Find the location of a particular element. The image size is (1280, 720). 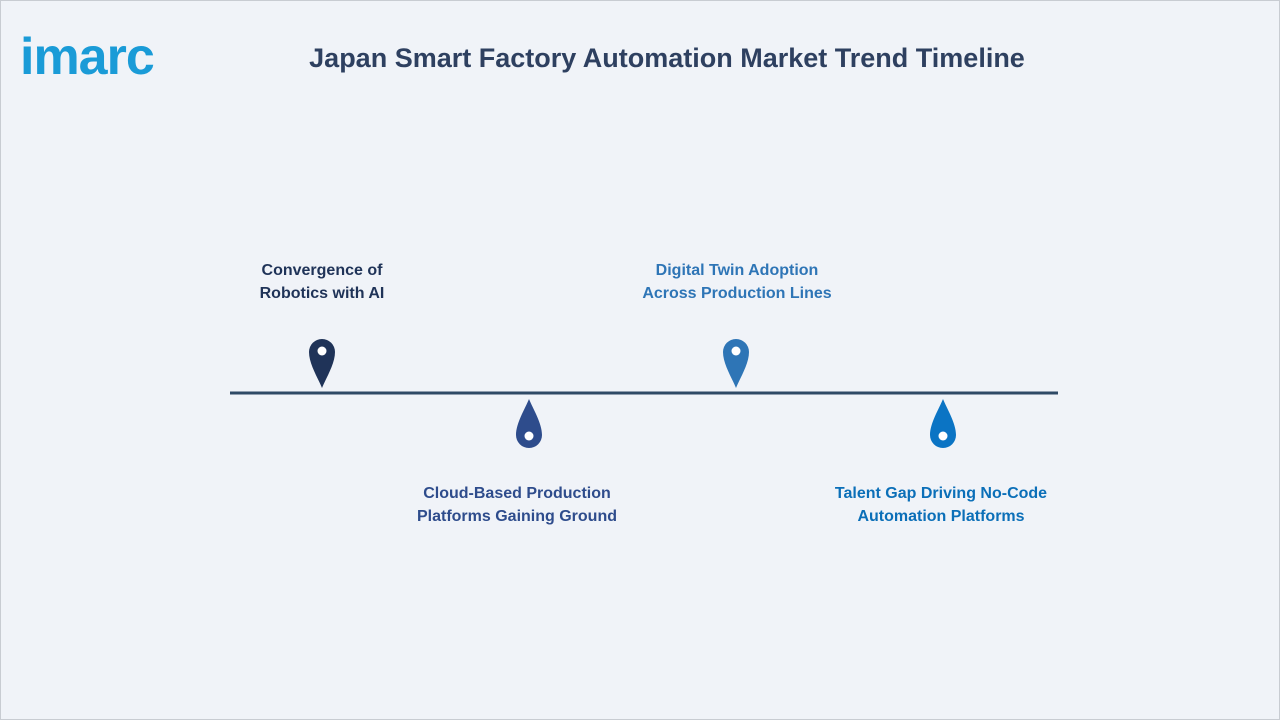

item-label: Digital Twin Adoption is located at coordinates (737, 270).